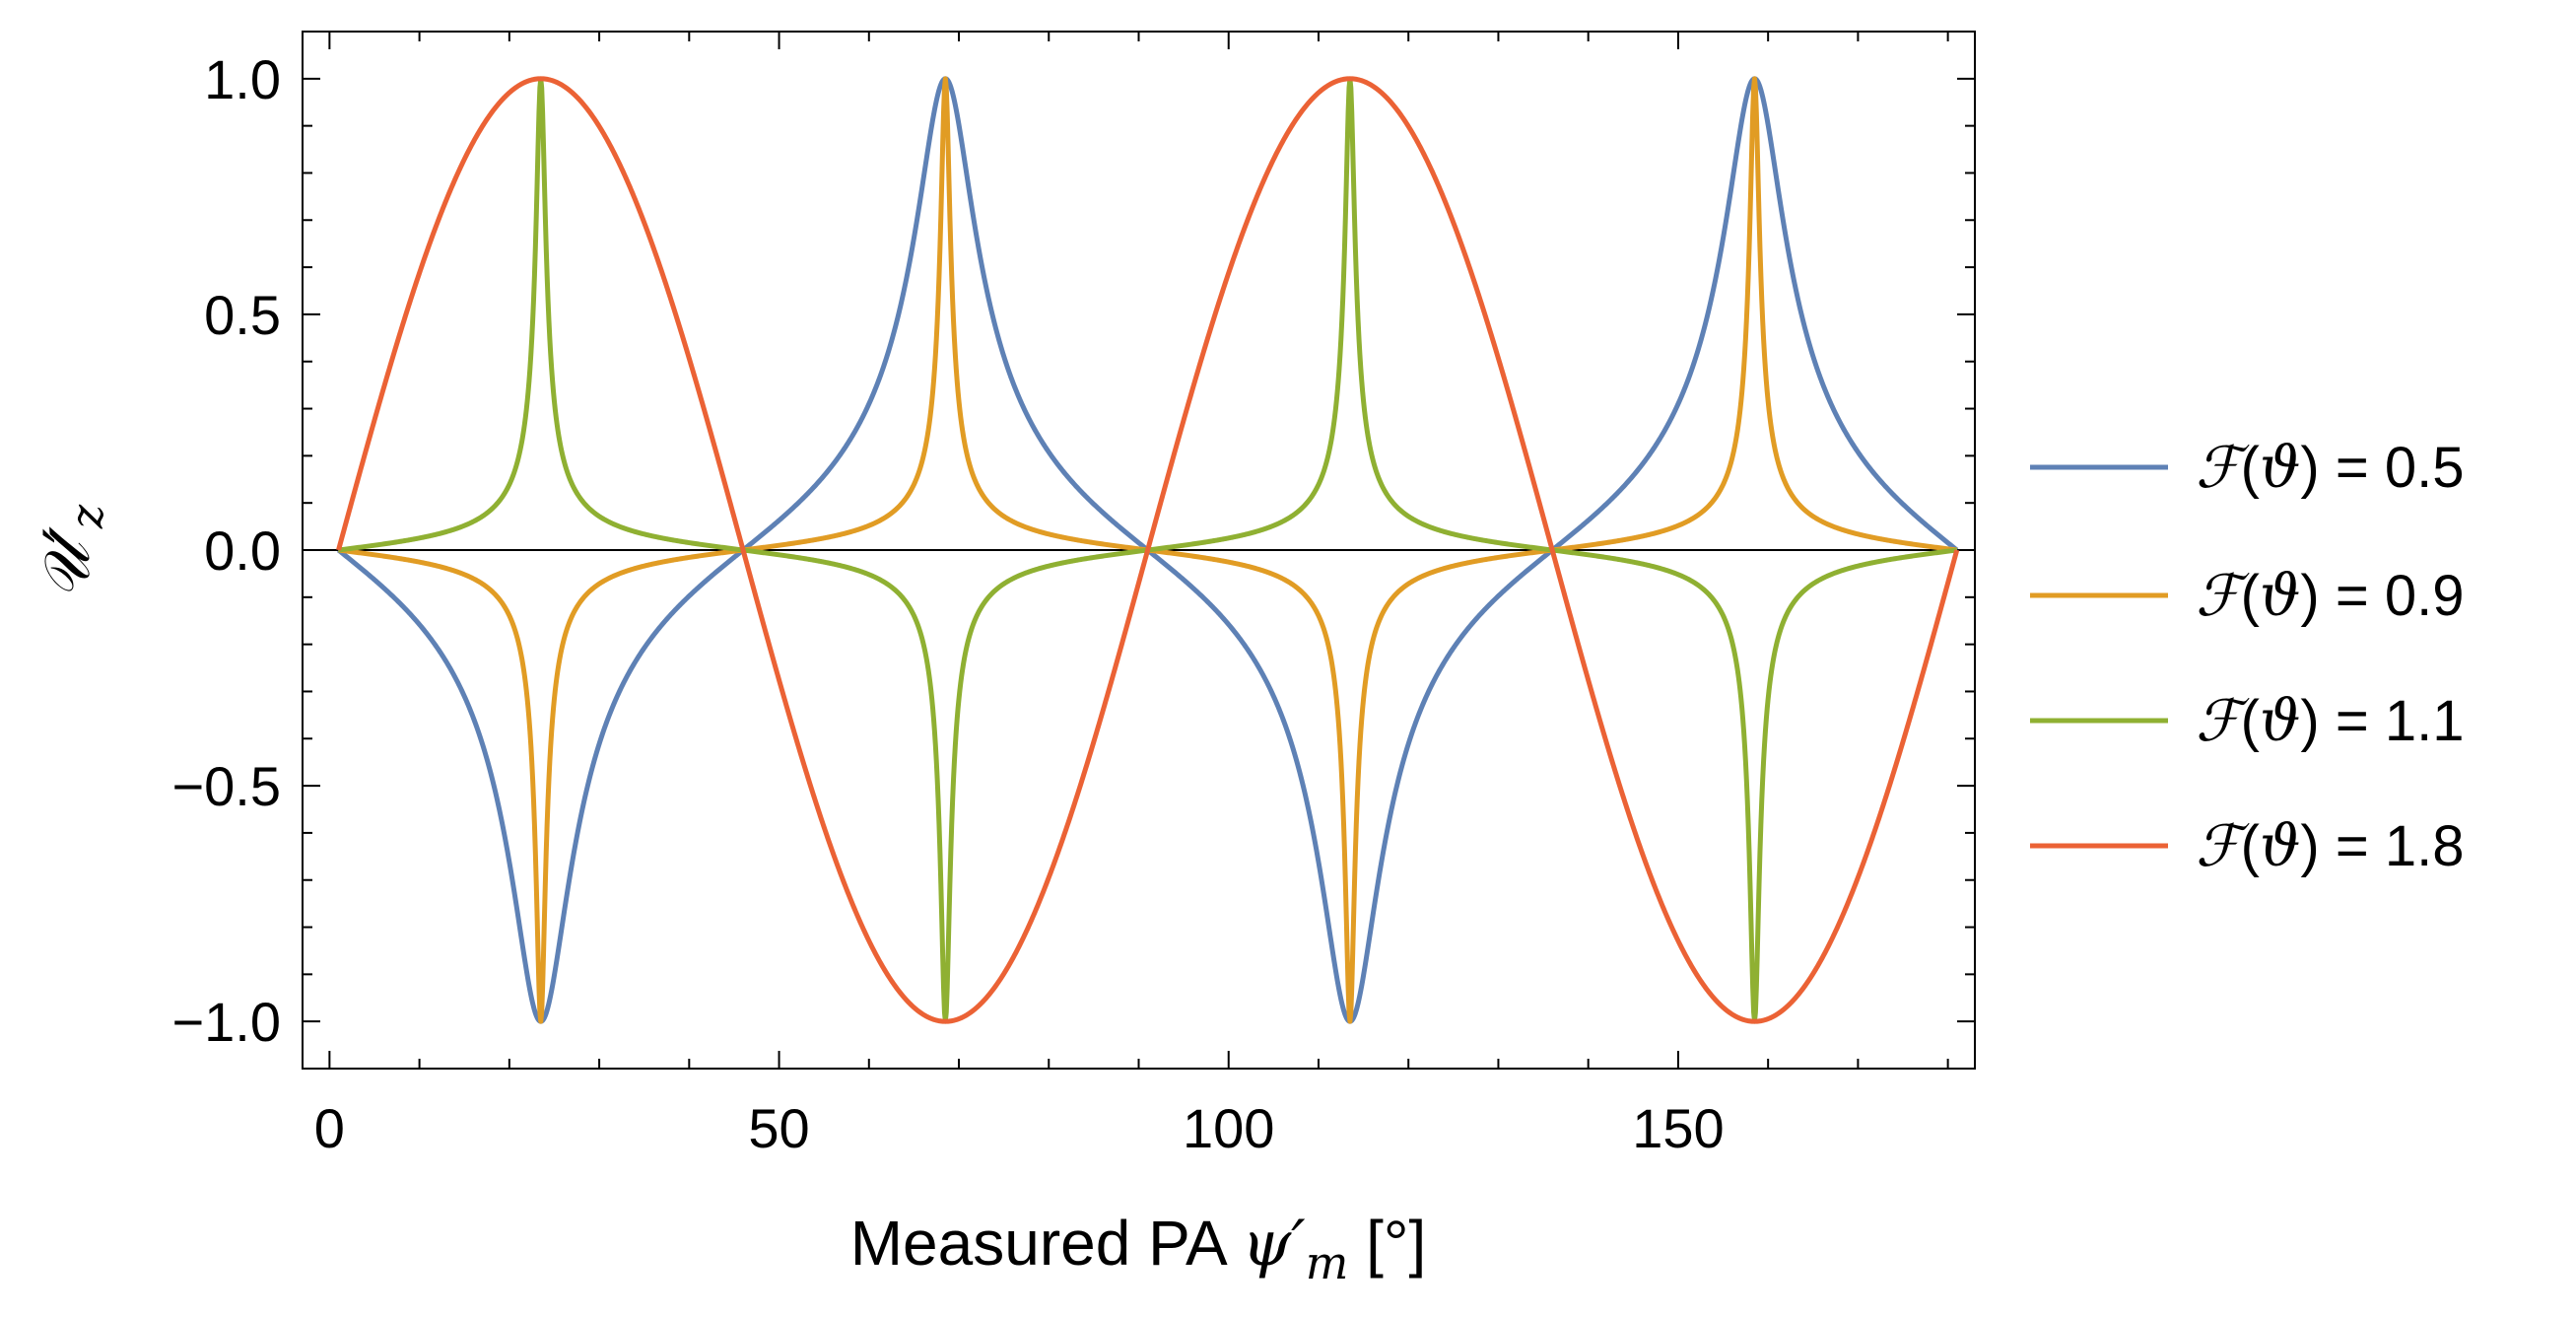 Image resolution: width=2576 pixels, height=1317 pixels. What do you see at coordinates (1229, 1128) in the screenshot?
I see `x-tick-label: 100` at bounding box center [1229, 1128].